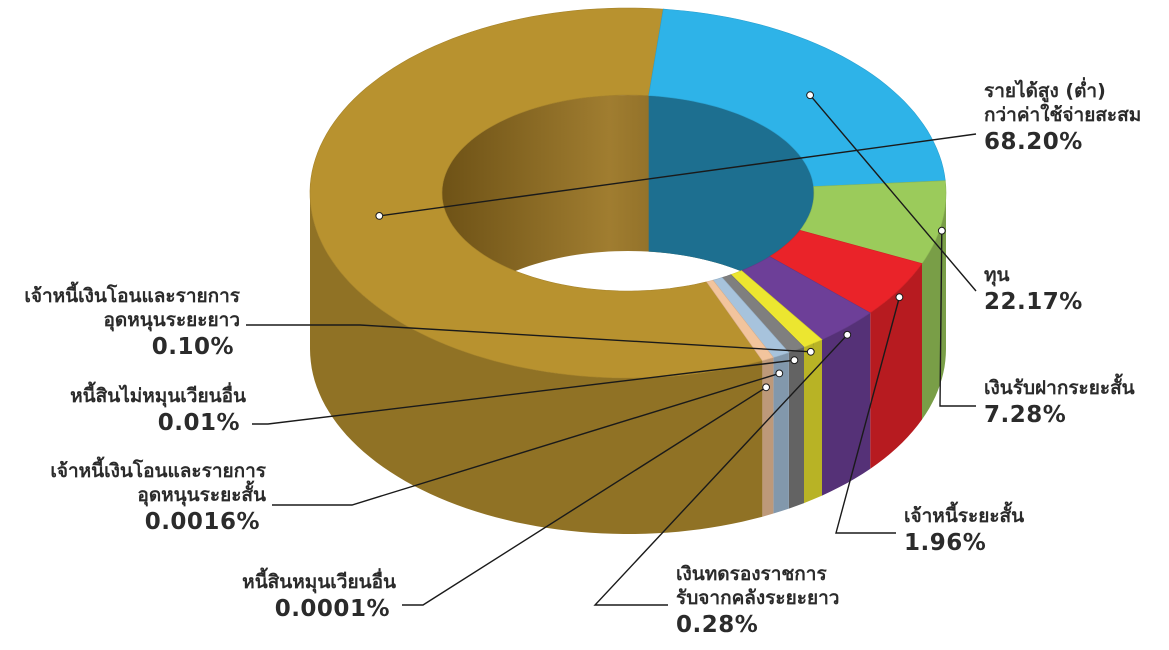 Image resolution: width=1169 pixels, height=650 pixels. Describe the element at coordinates (678, 175) in the screenshot. I see `leader-line-accum` at that location.